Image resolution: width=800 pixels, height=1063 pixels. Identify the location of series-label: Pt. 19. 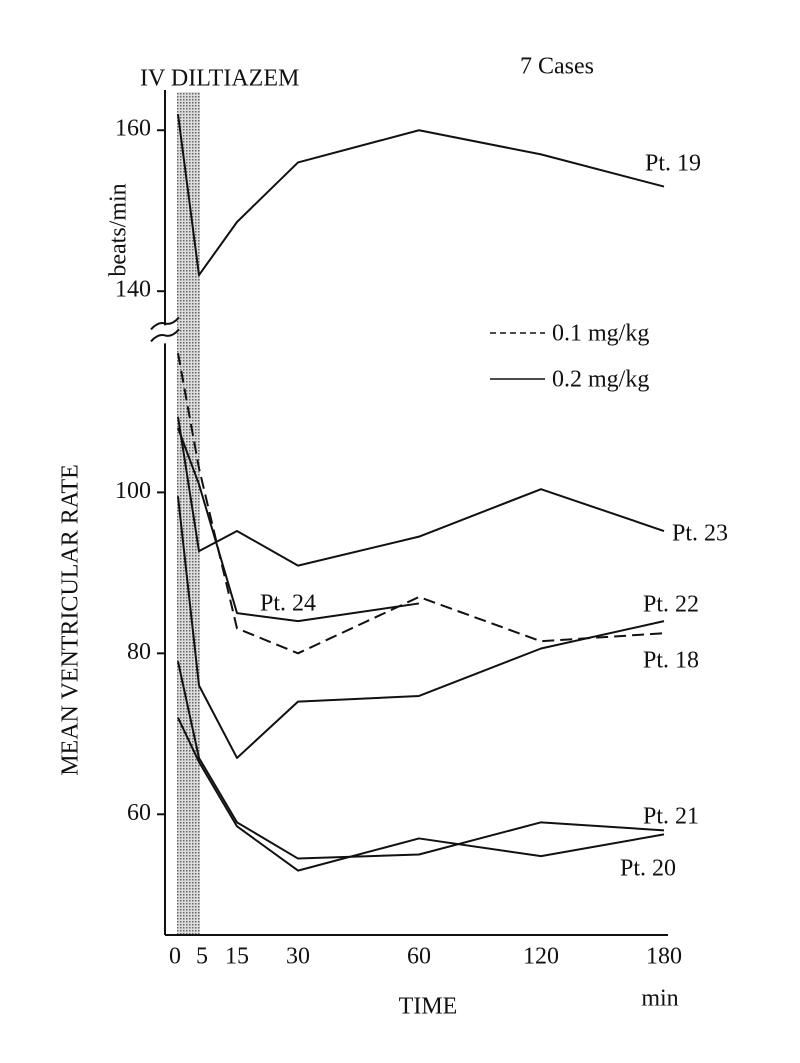
(673, 164).